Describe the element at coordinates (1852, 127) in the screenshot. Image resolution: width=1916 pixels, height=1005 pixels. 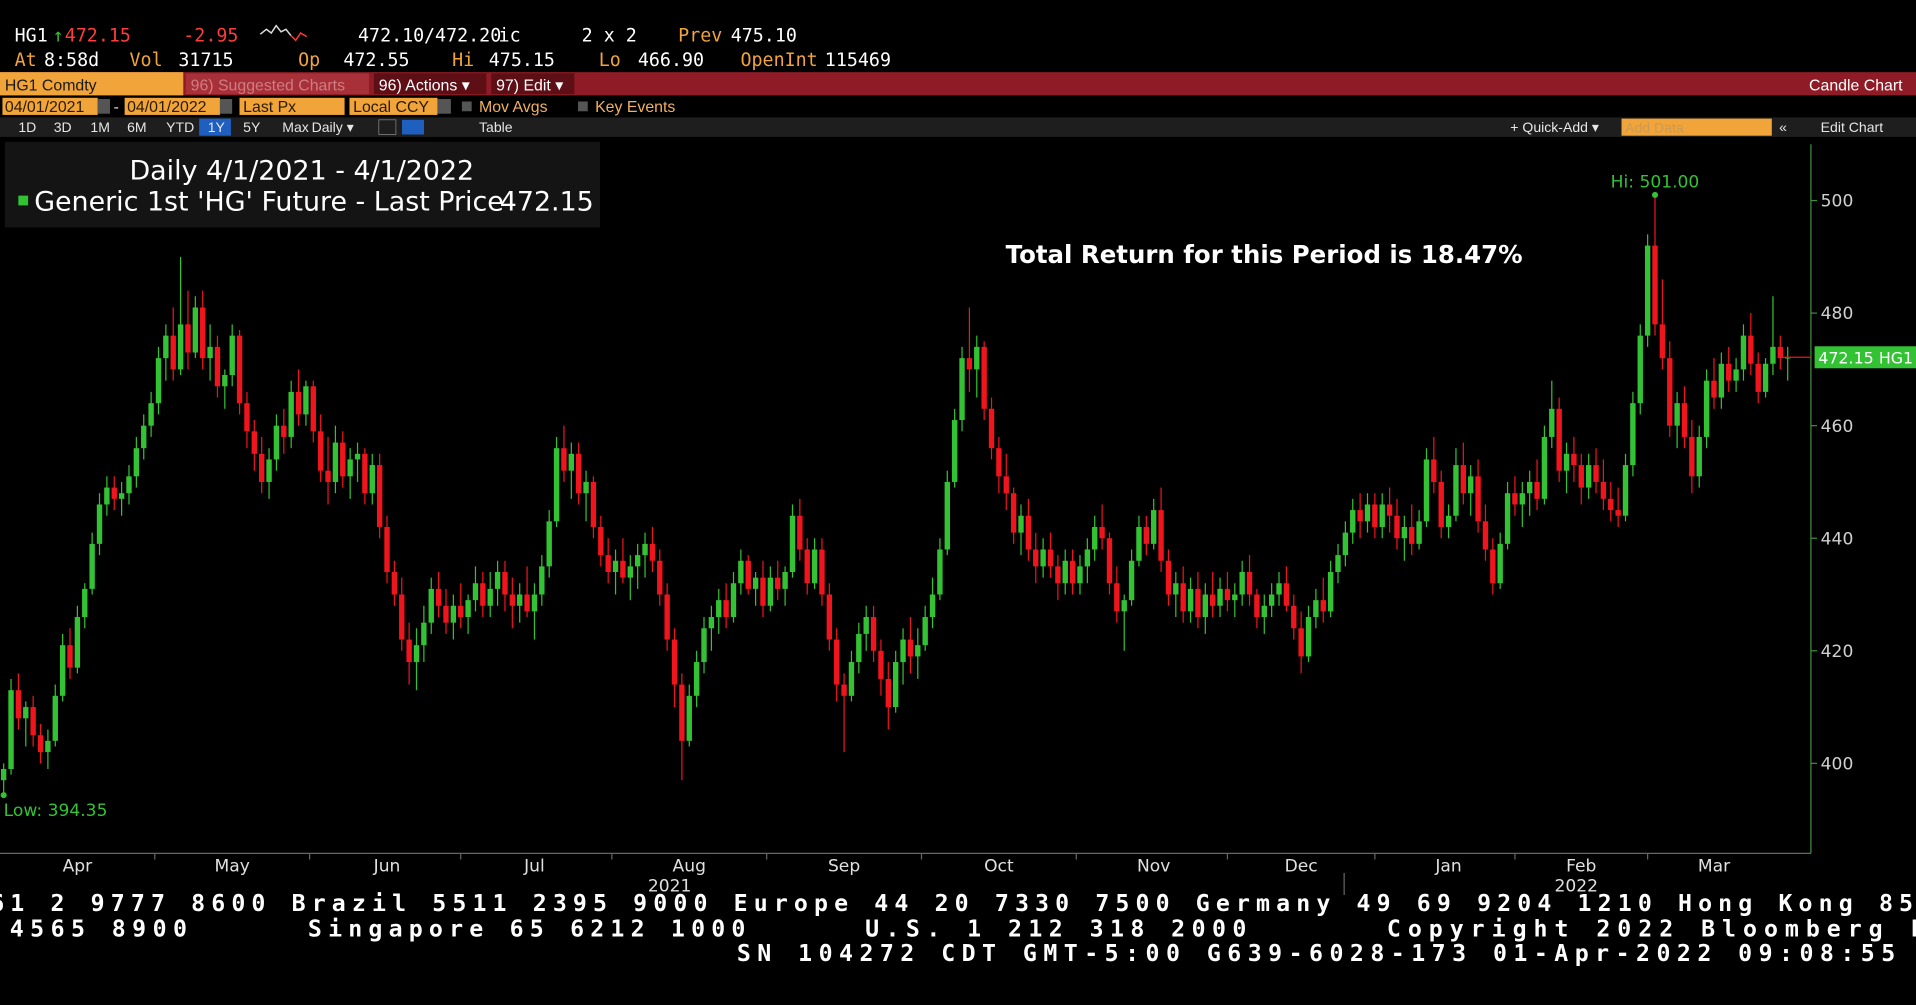
I see `edit-chart: Edit Chart` at that location.